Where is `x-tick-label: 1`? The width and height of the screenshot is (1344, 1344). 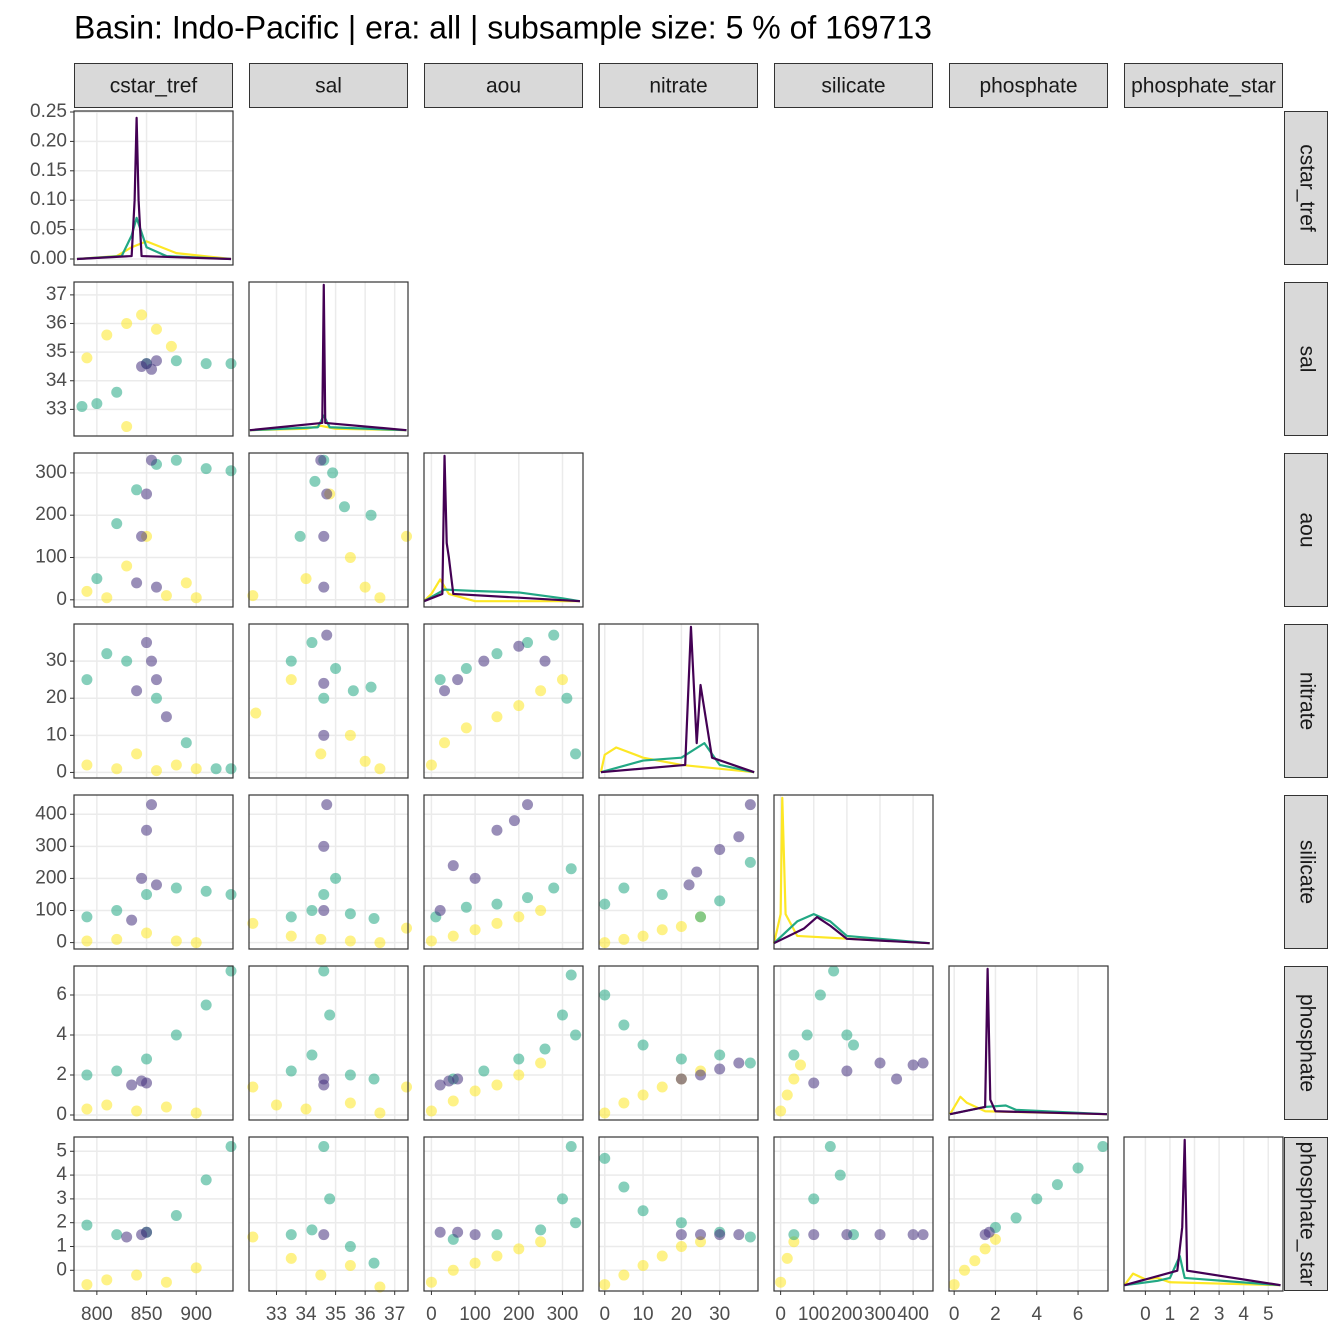
x-tick-label: 1 is located at coordinates (1170, 1314).